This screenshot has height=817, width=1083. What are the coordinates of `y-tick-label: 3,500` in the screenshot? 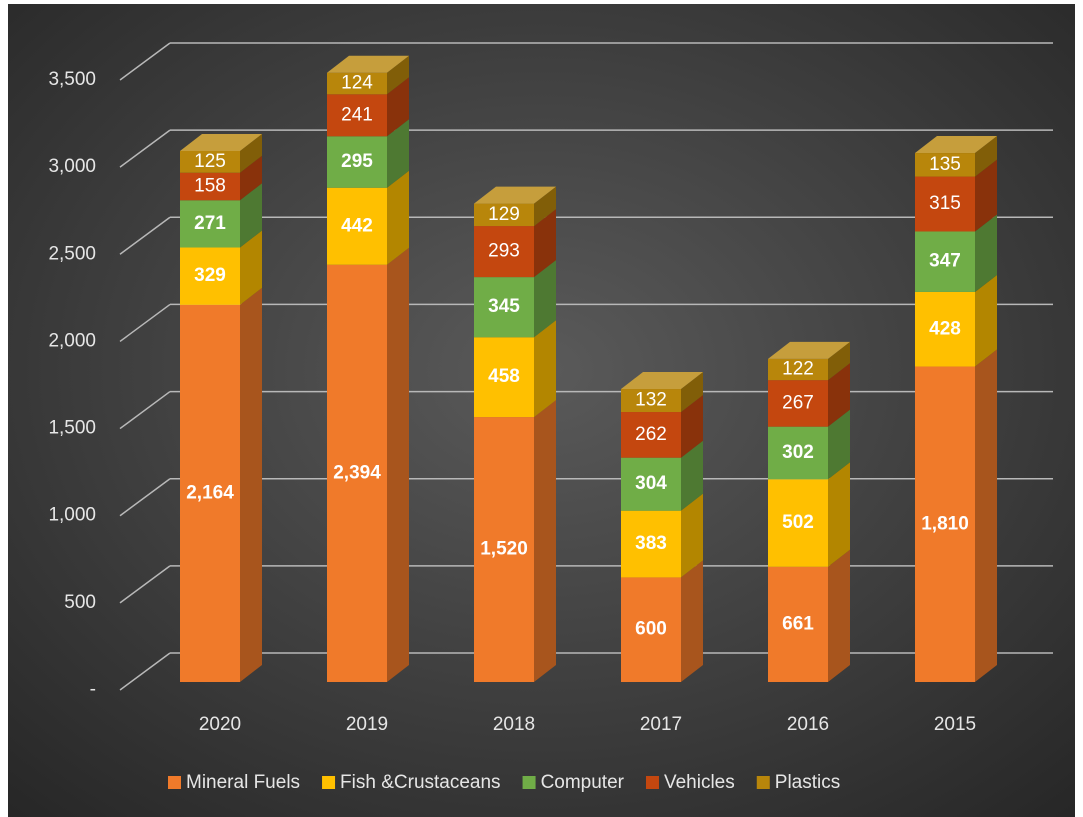 It's located at (72, 79).